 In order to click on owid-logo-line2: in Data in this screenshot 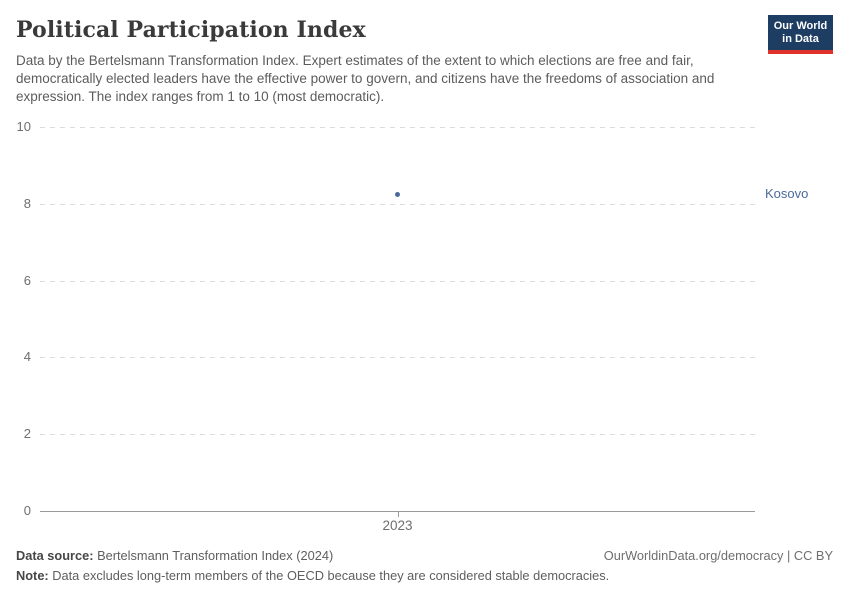, I will do `click(800, 39)`.